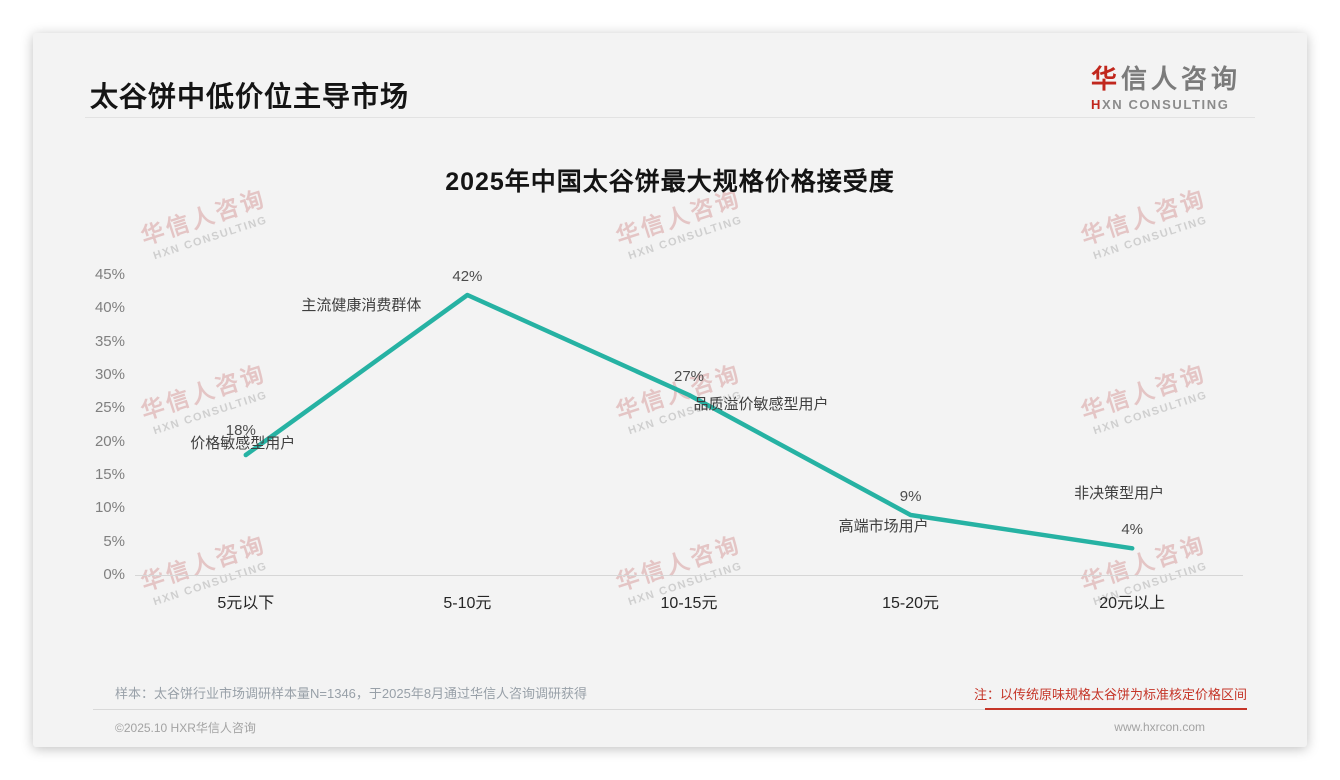 This screenshot has width=1340, height=780. Describe the element at coordinates (109, 508) in the screenshot. I see `y-tick-label: 10%` at that location.